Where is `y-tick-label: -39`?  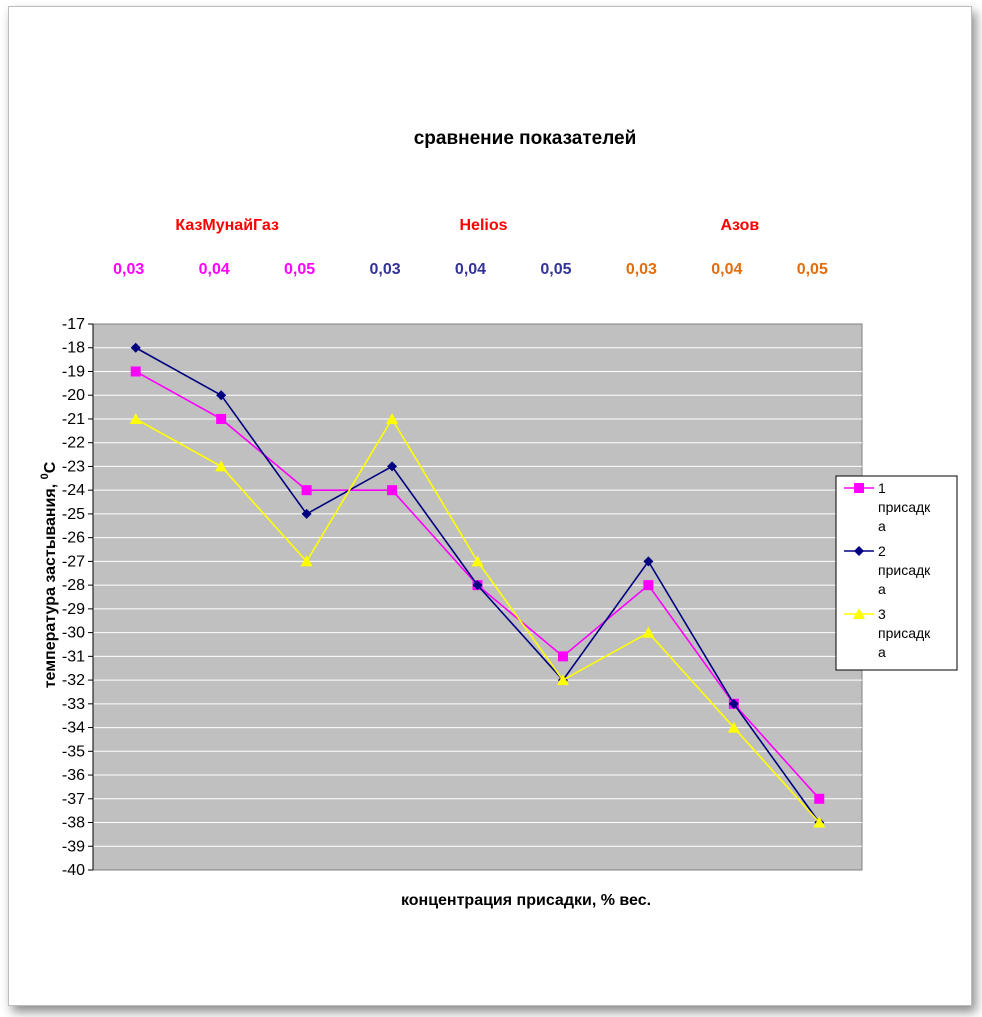
y-tick-label: -39 is located at coordinates (73, 846).